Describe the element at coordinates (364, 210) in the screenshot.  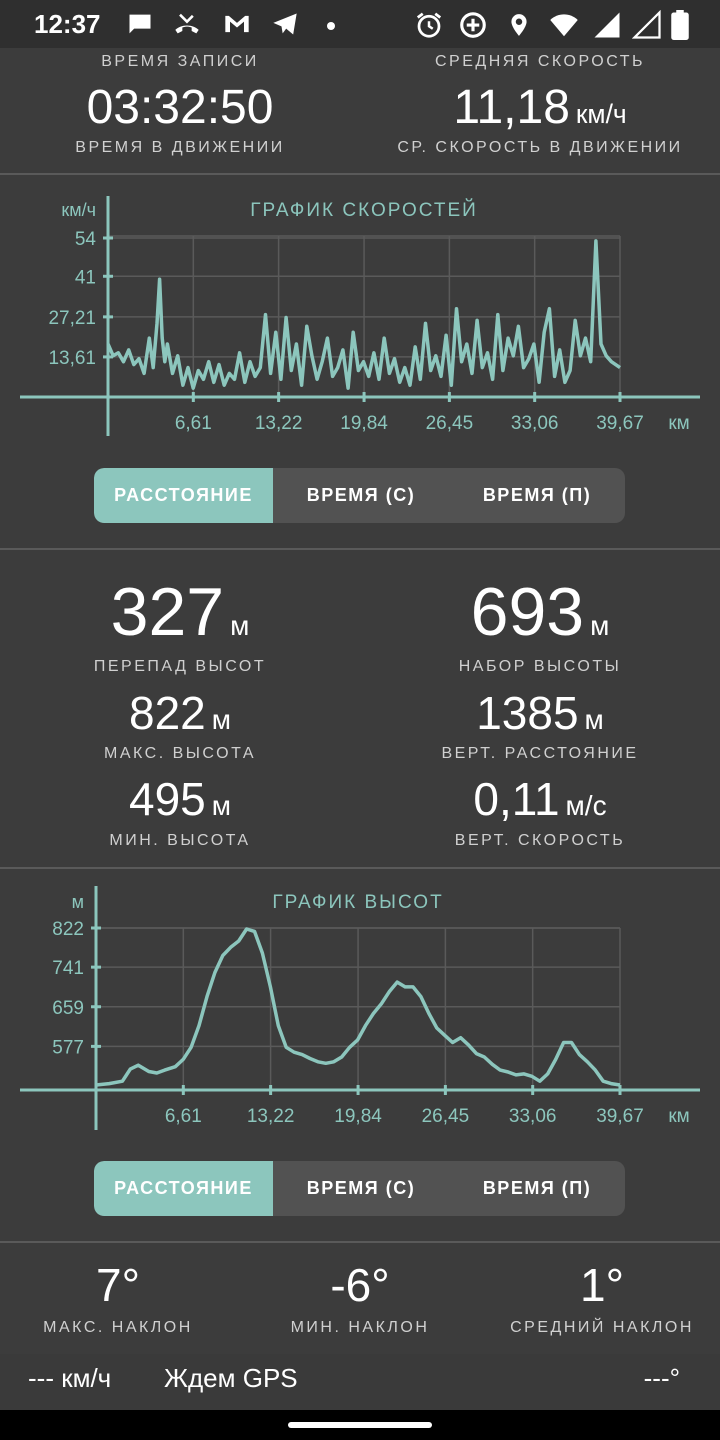
I see `chart-title: ГРАФИК СКОРОСТЕЙ` at that location.